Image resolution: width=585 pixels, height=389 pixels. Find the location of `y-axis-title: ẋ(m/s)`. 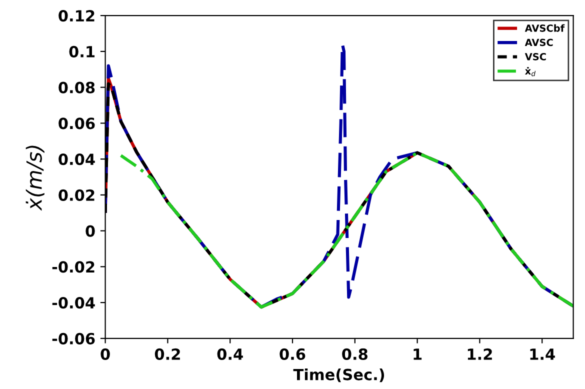

y-axis-title: ẋ(m/s) is located at coordinates (35, 178).